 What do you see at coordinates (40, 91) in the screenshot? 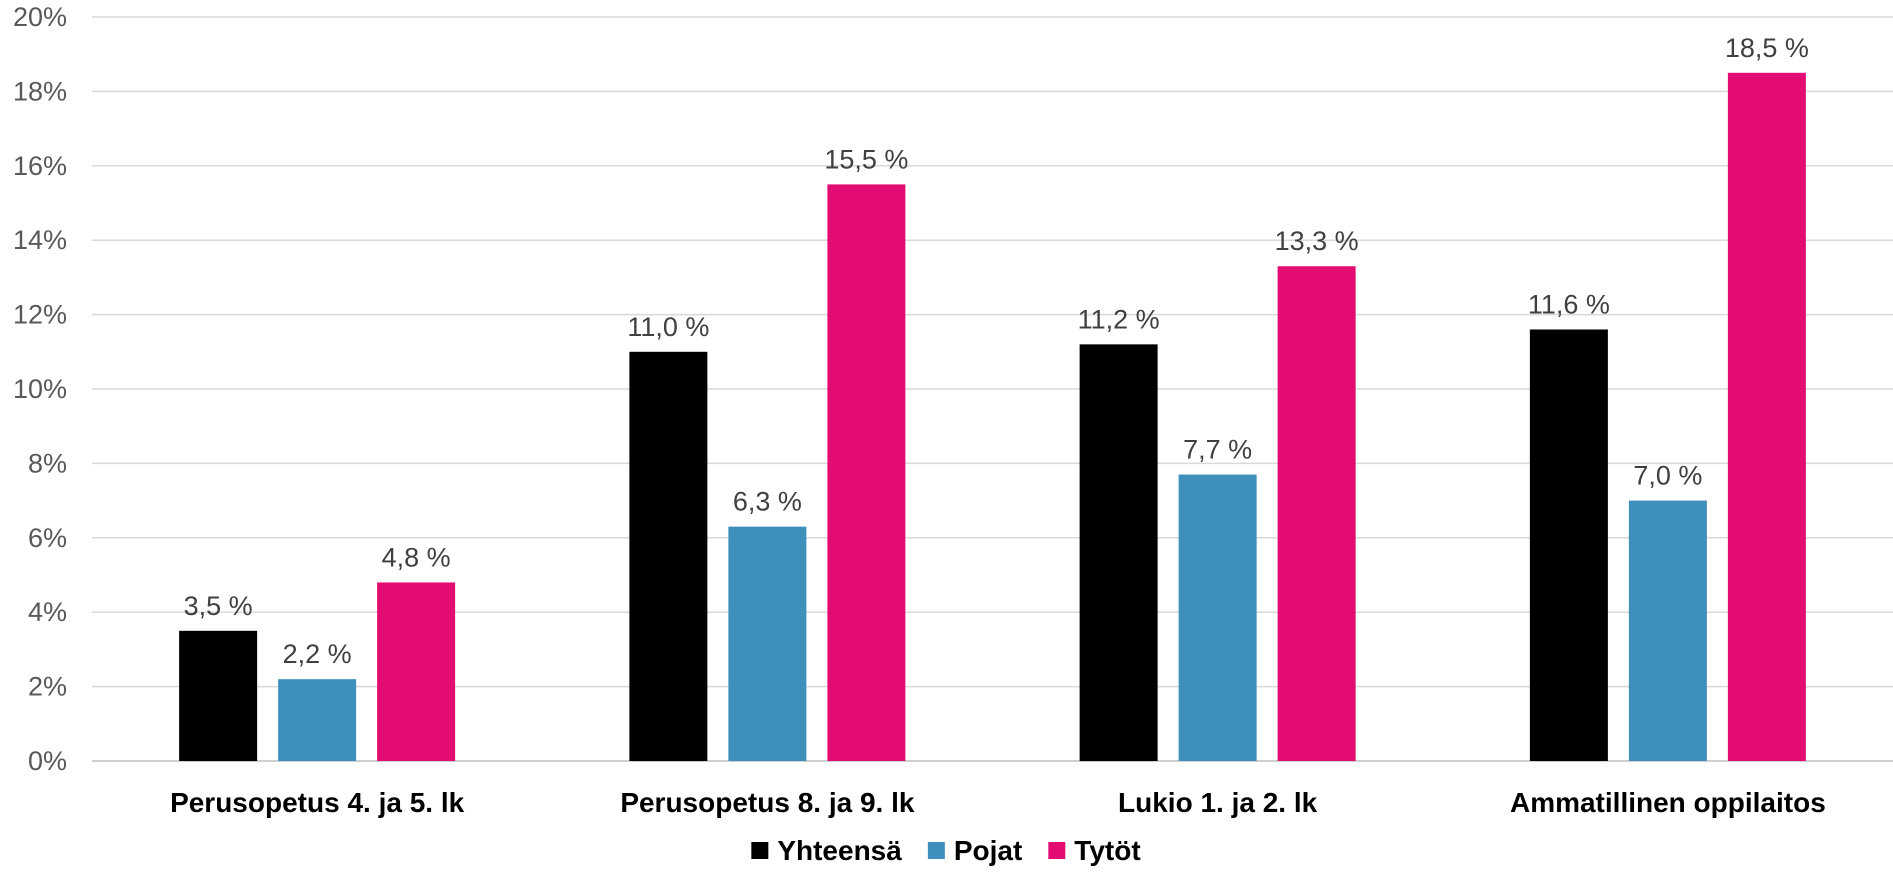
I see `y-tick-label: 18%` at bounding box center [40, 91].